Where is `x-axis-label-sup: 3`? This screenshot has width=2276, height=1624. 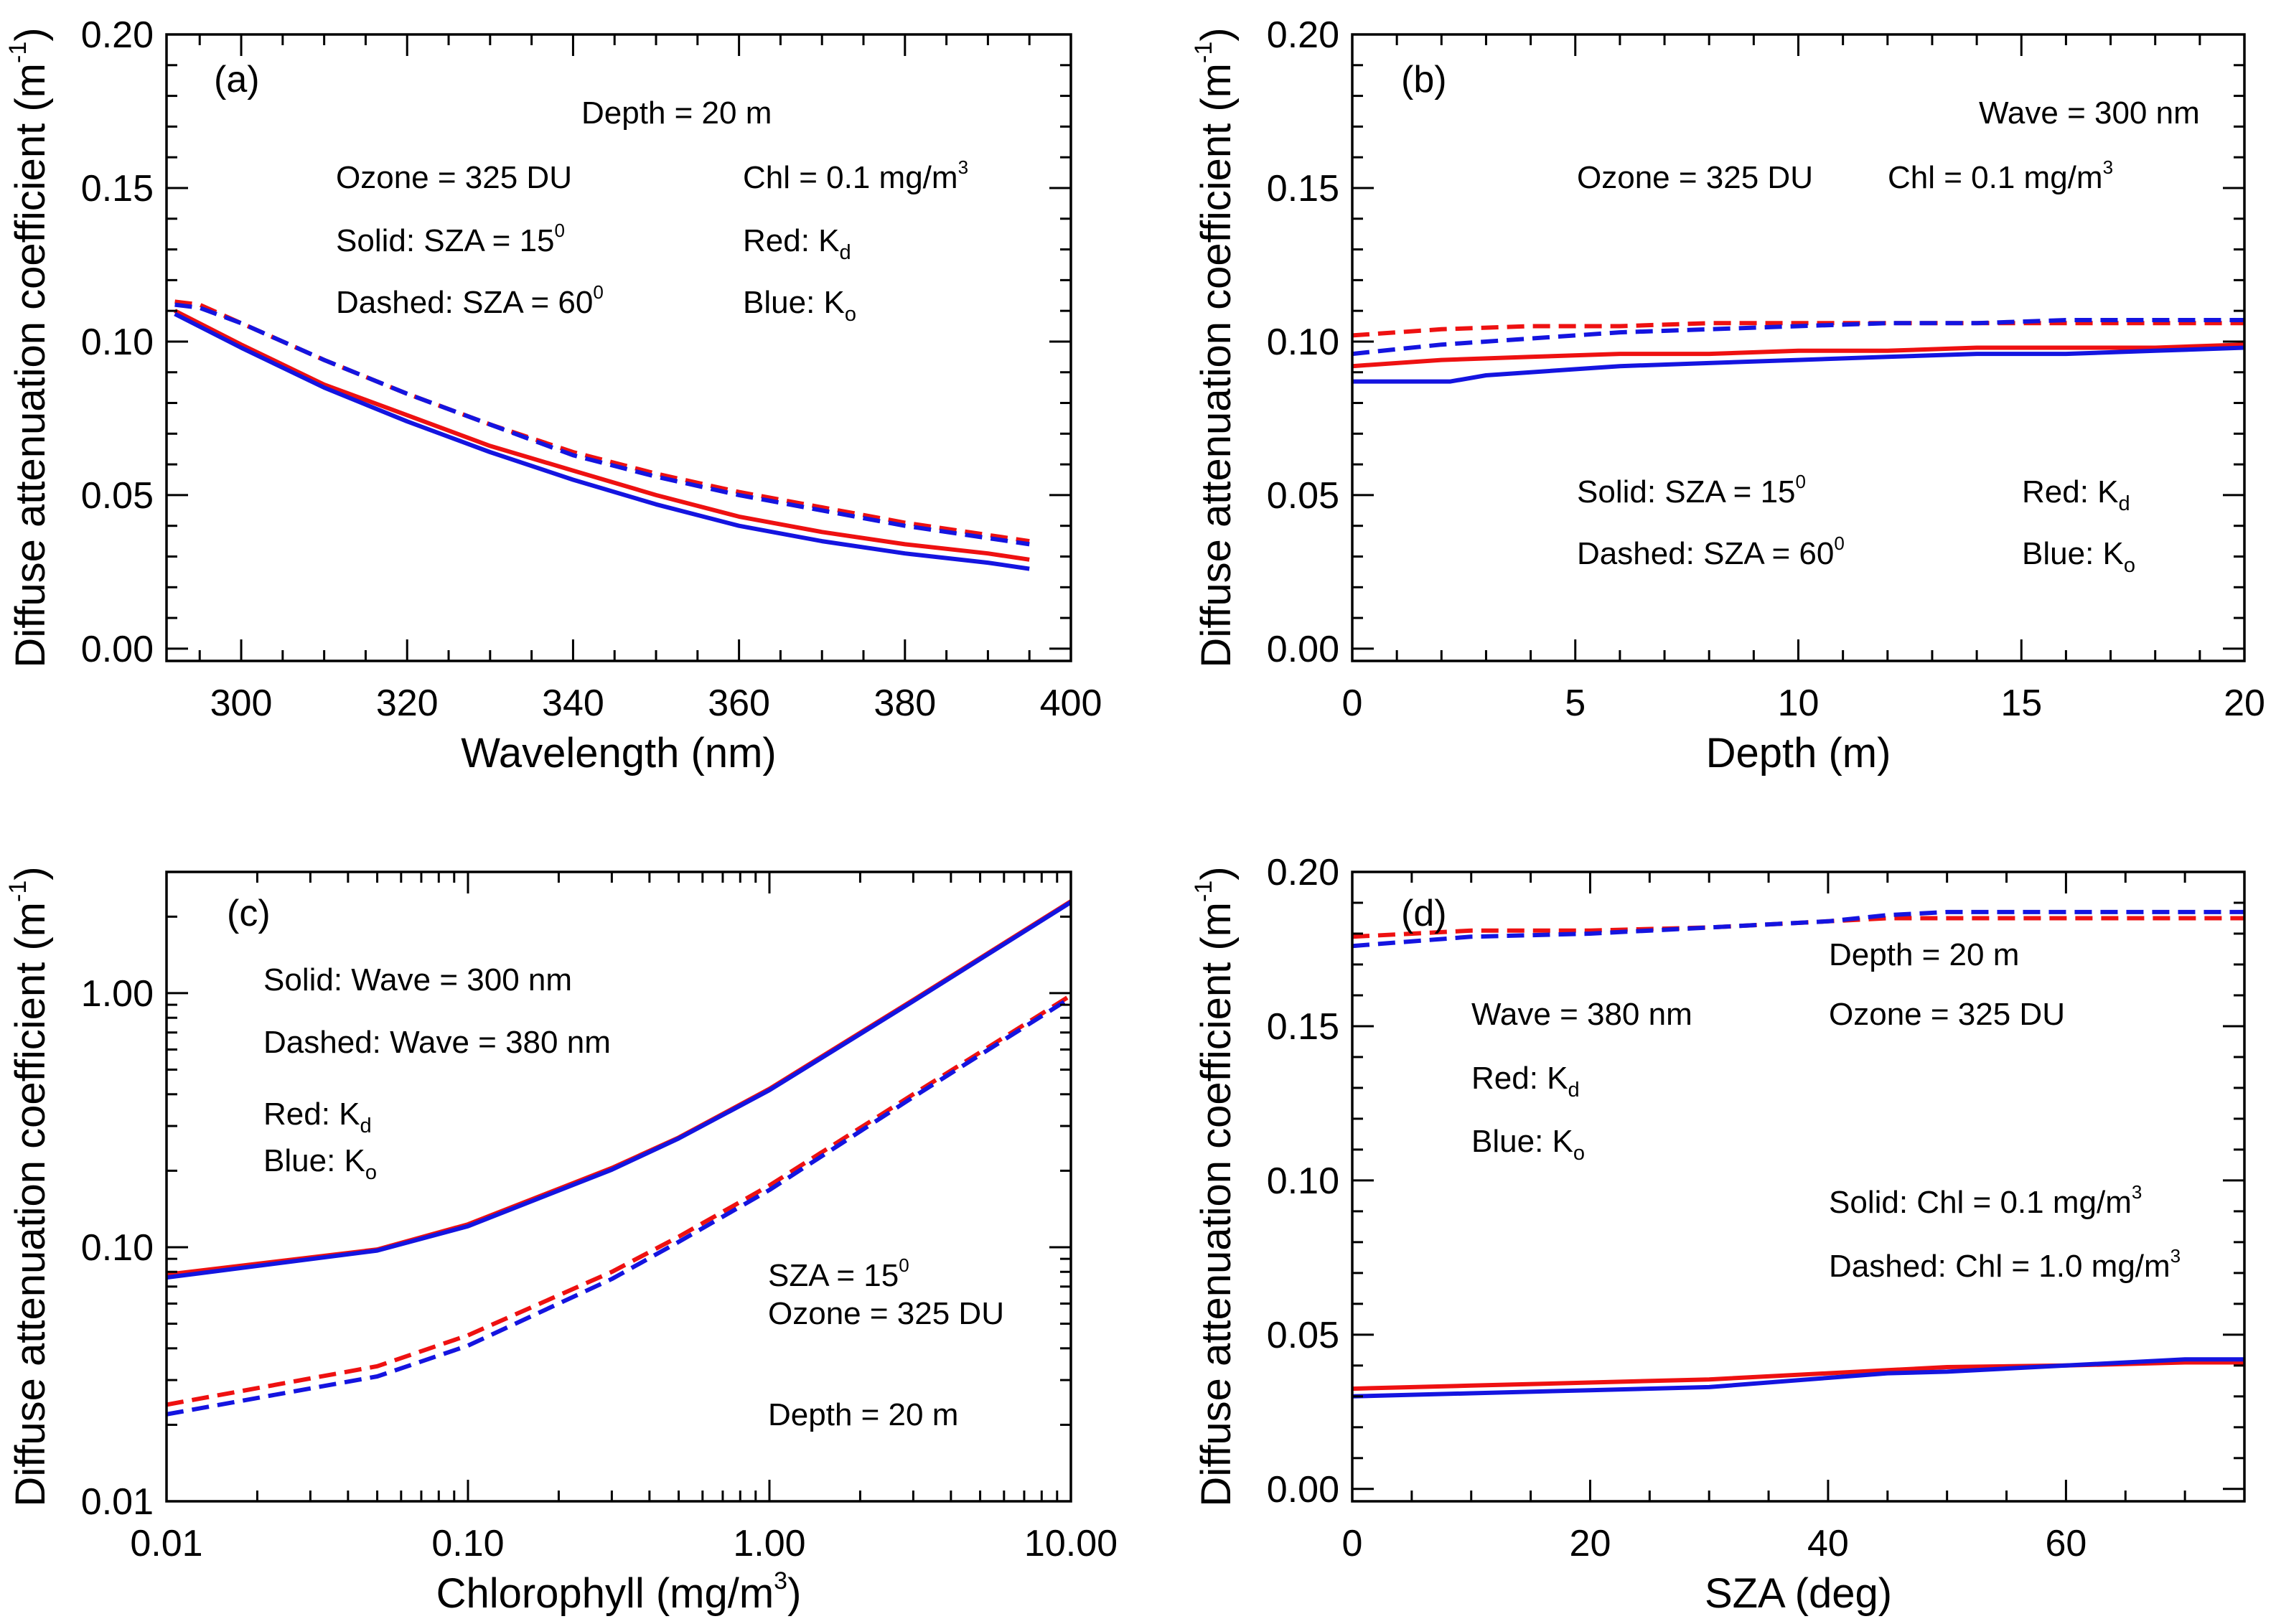 x-axis-label-sup: 3 is located at coordinates (780, 1581).